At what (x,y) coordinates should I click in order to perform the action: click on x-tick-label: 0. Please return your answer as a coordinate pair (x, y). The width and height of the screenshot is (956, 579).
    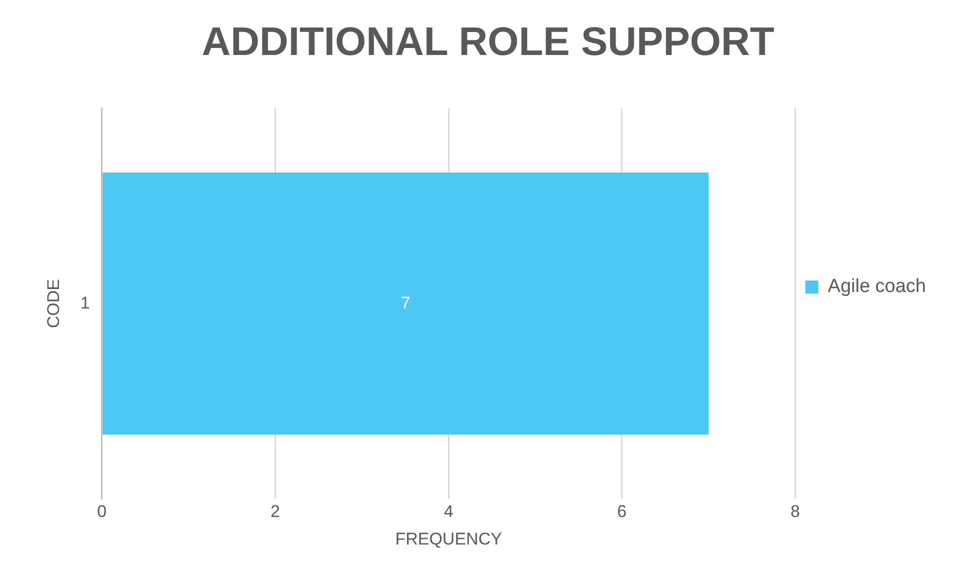
    Looking at the image, I should click on (102, 512).